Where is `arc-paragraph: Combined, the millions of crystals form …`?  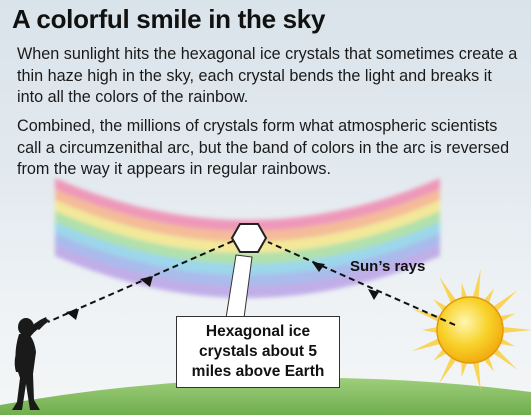 arc-paragraph: Combined, the millions of crystals form … is located at coordinates (263, 147).